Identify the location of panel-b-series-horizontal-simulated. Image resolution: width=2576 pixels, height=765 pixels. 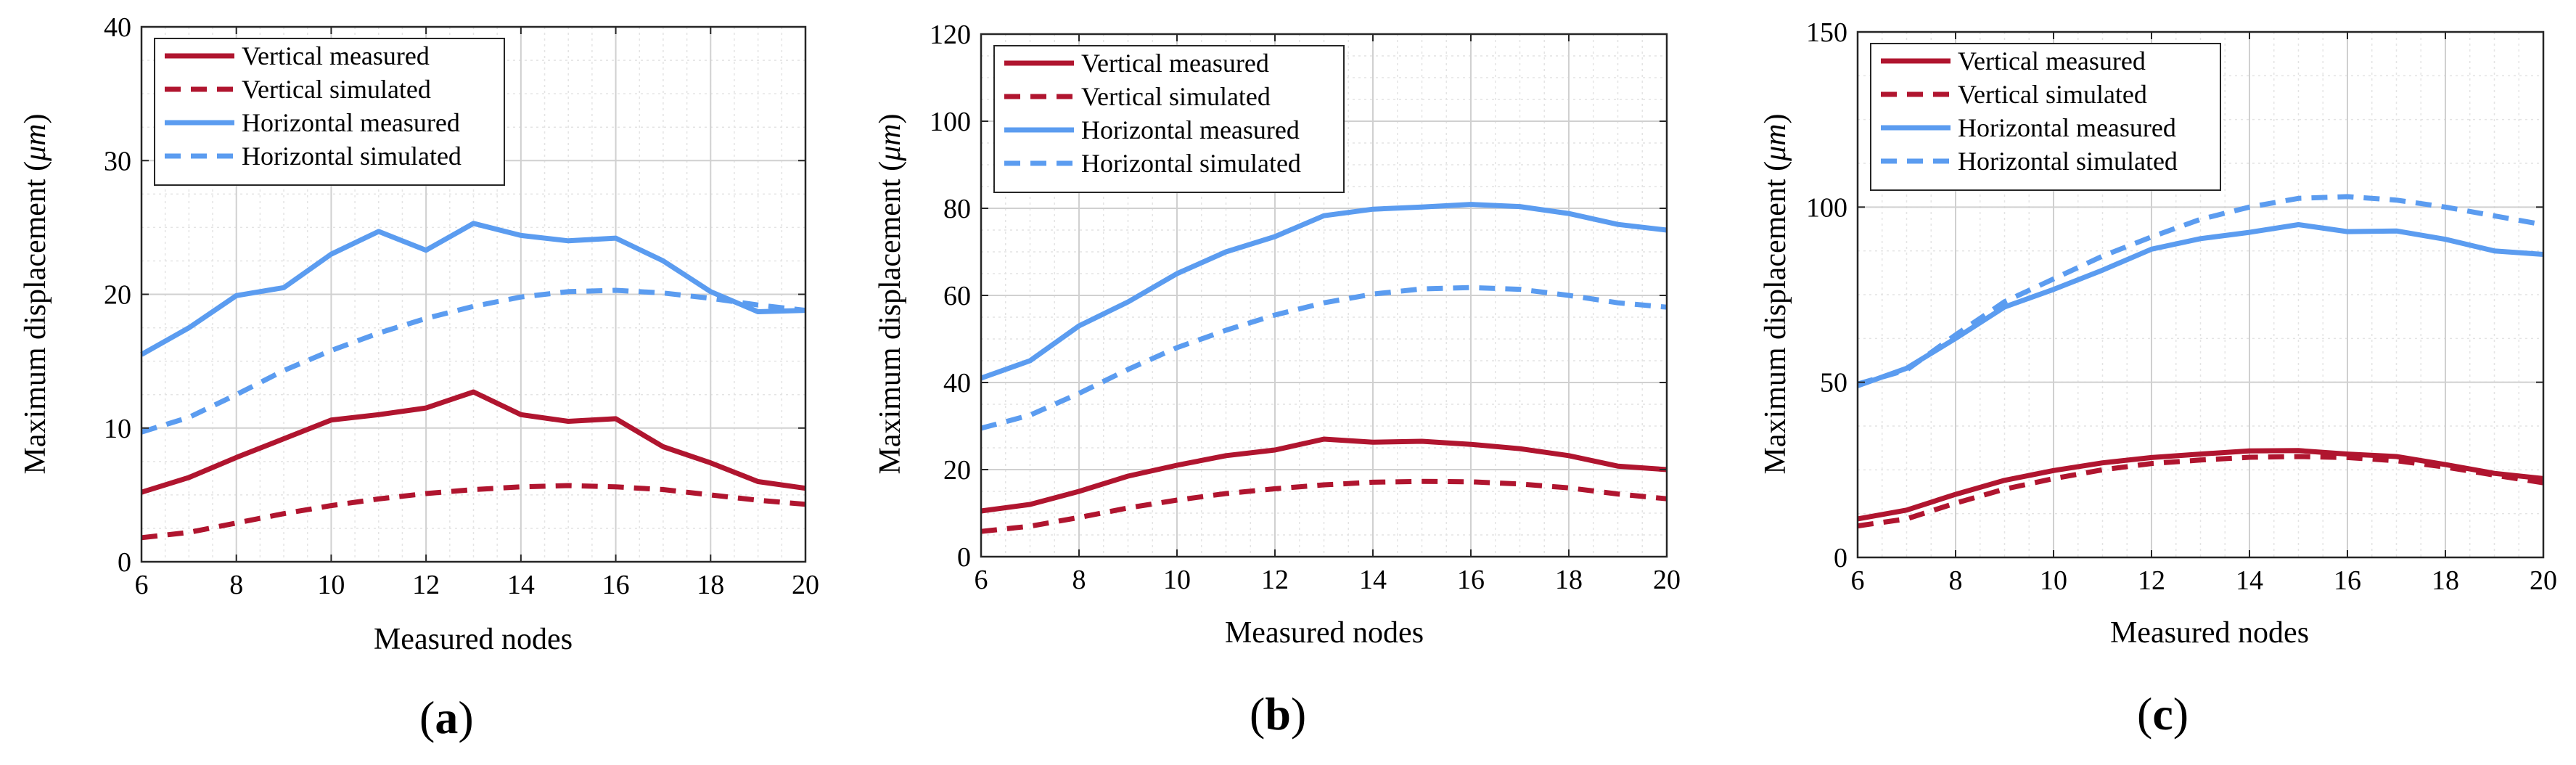
(1324, 358).